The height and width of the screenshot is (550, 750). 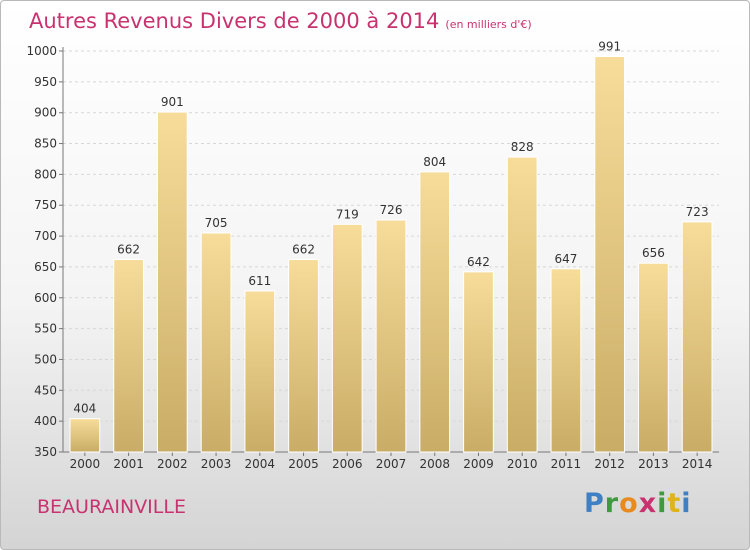 What do you see at coordinates (609, 464) in the screenshot?
I see `x-tick-label-2012: 2012` at bounding box center [609, 464].